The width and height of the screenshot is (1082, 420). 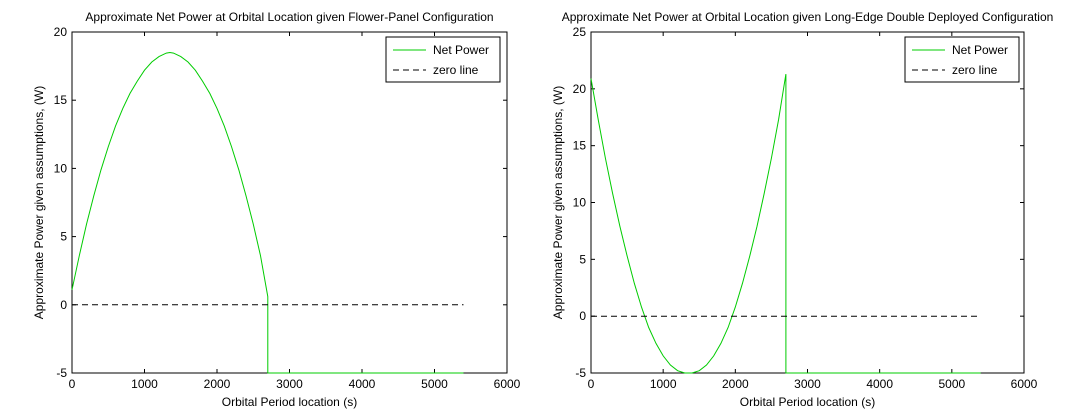 What do you see at coordinates (580, 32) in the screenshot?
I see `y-tick-label: 25` at bounding box center [580, 32].